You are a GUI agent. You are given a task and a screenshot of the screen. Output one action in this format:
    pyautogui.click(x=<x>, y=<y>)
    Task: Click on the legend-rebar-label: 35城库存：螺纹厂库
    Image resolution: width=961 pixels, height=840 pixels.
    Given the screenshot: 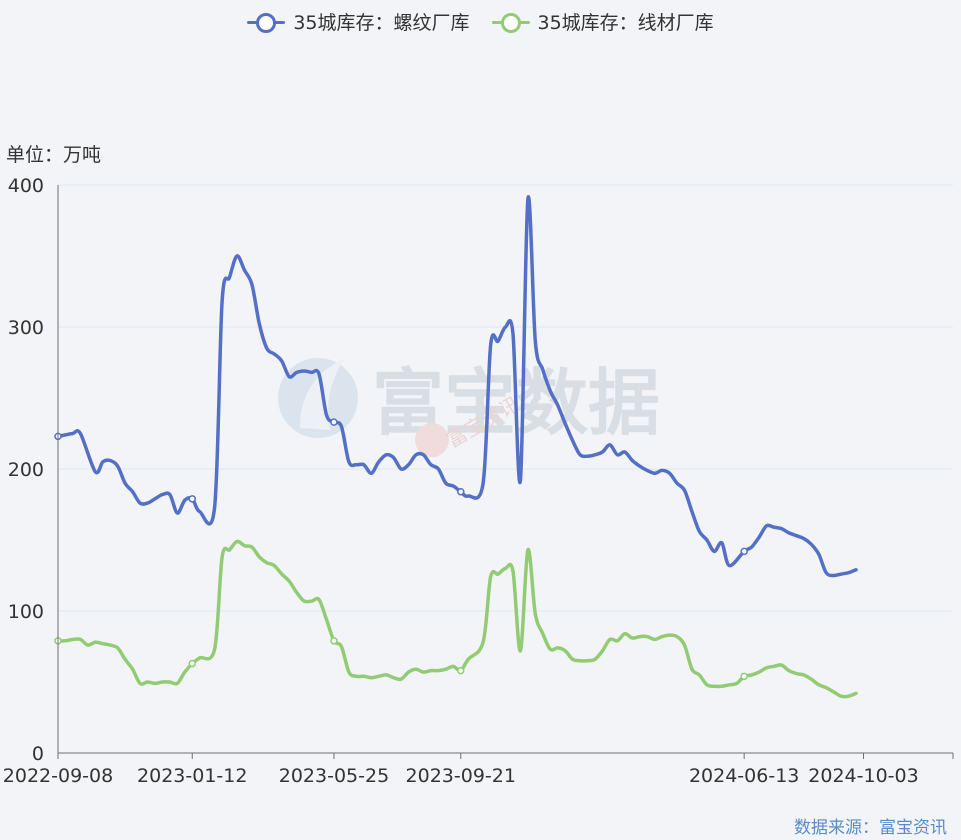 What is the action you would take?
    pyautogui.click(x=381, y=23)
    